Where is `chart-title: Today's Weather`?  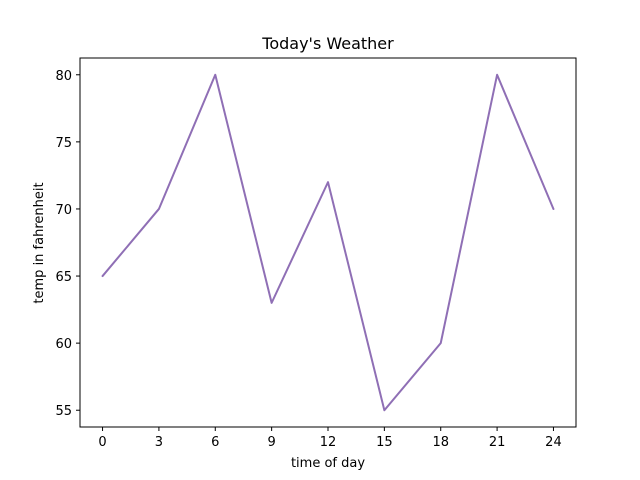 chart-title: Today's Weather is located at coordinates (327, 43).